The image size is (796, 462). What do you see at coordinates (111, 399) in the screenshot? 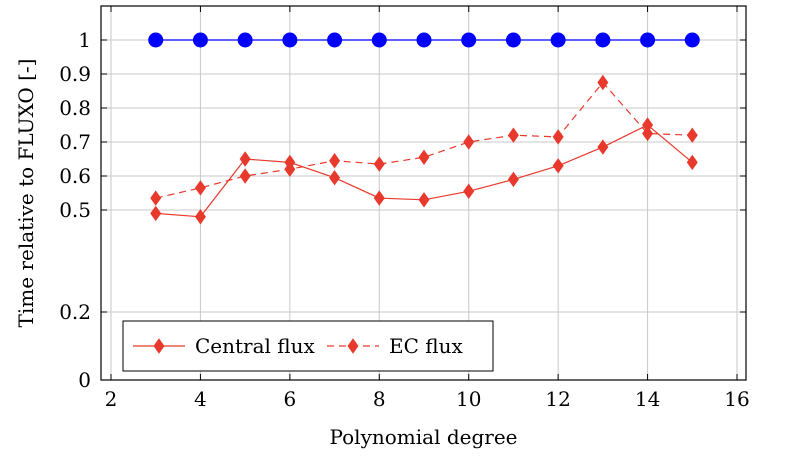
I see `x-tick-label: 2` at bounding box center [111, 399].